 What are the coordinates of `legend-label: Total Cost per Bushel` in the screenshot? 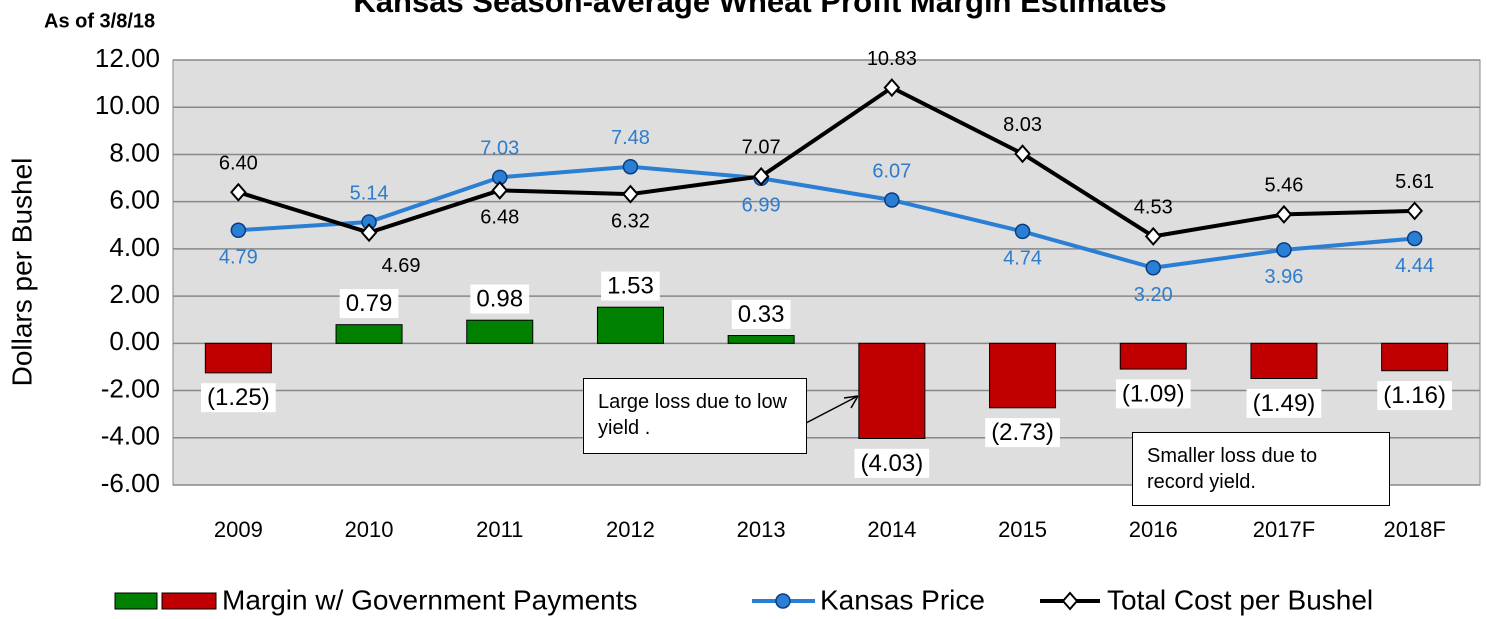 It's located at (1240, 599).